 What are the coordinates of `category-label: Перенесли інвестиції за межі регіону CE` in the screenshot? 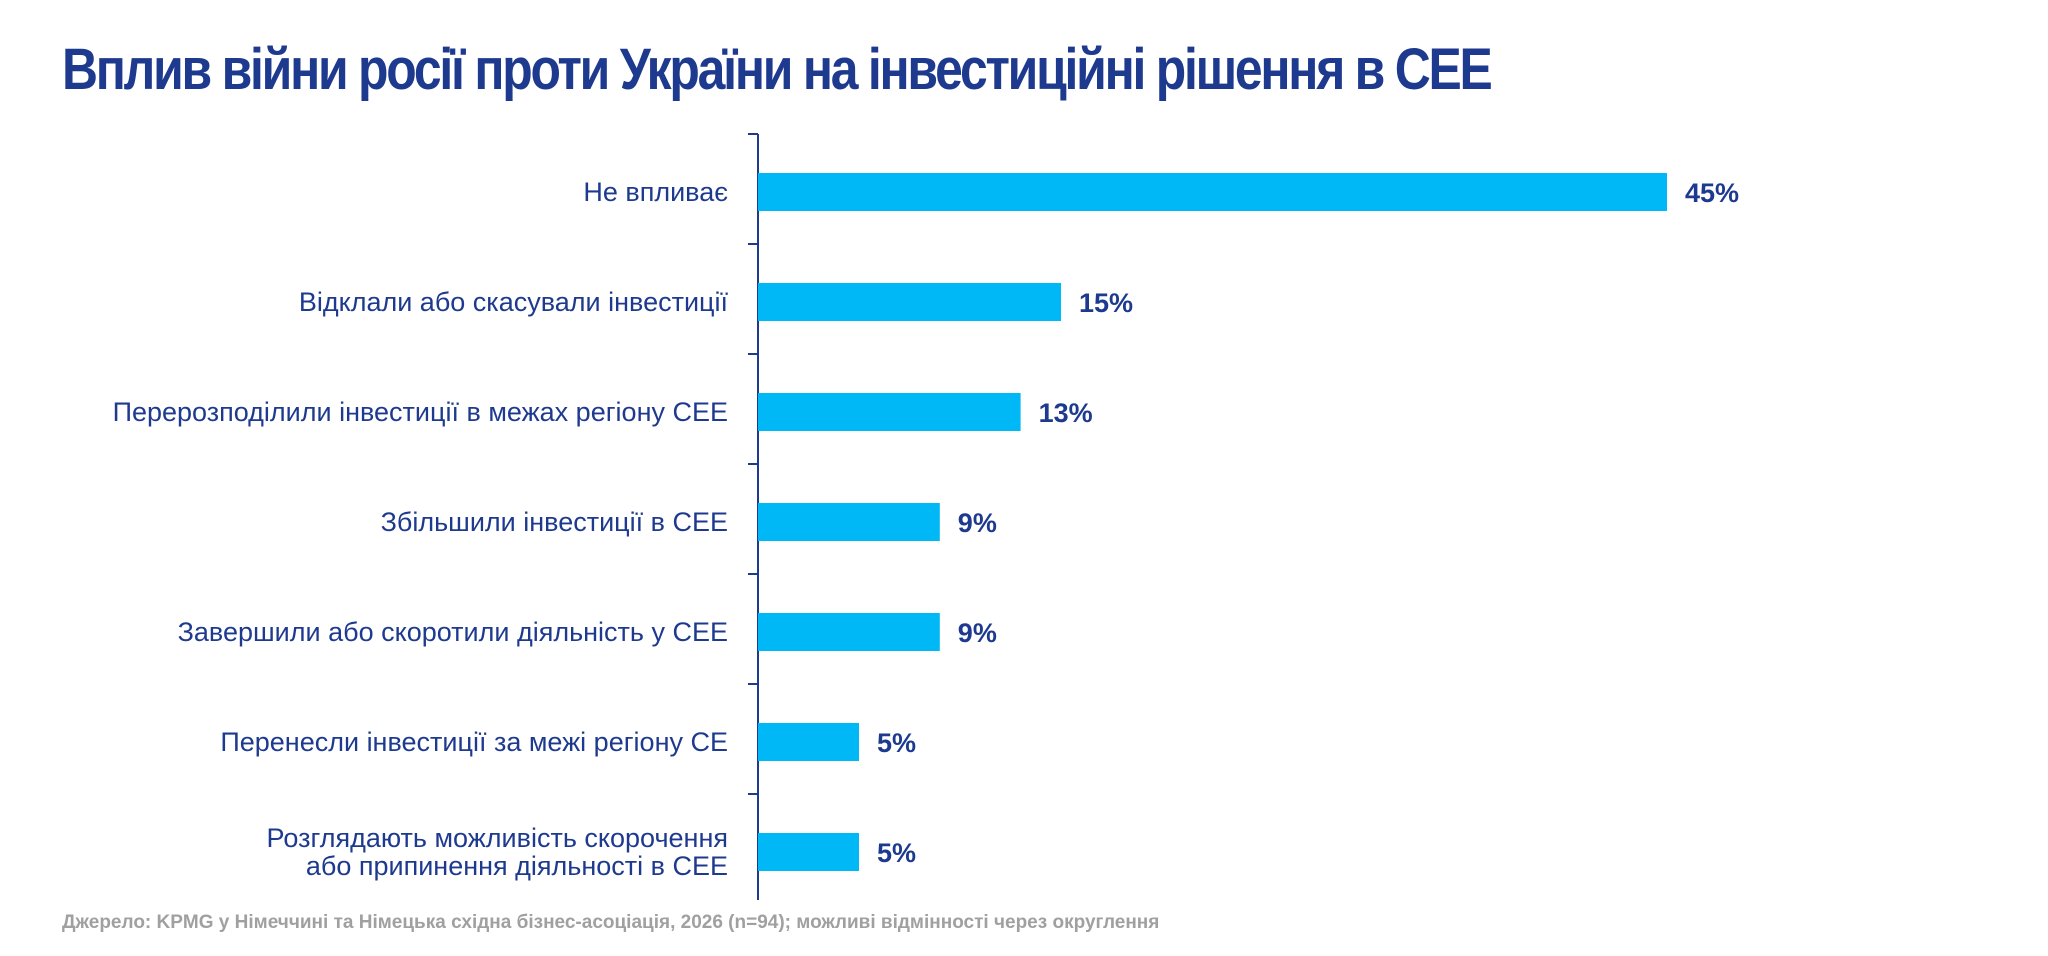 It's located at (474, 742).